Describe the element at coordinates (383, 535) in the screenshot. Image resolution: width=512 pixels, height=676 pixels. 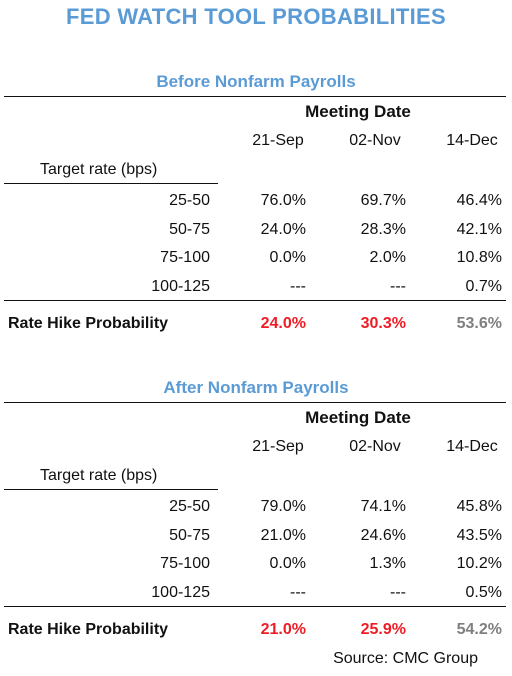
I see `table-cell: 24.6%` at that location.